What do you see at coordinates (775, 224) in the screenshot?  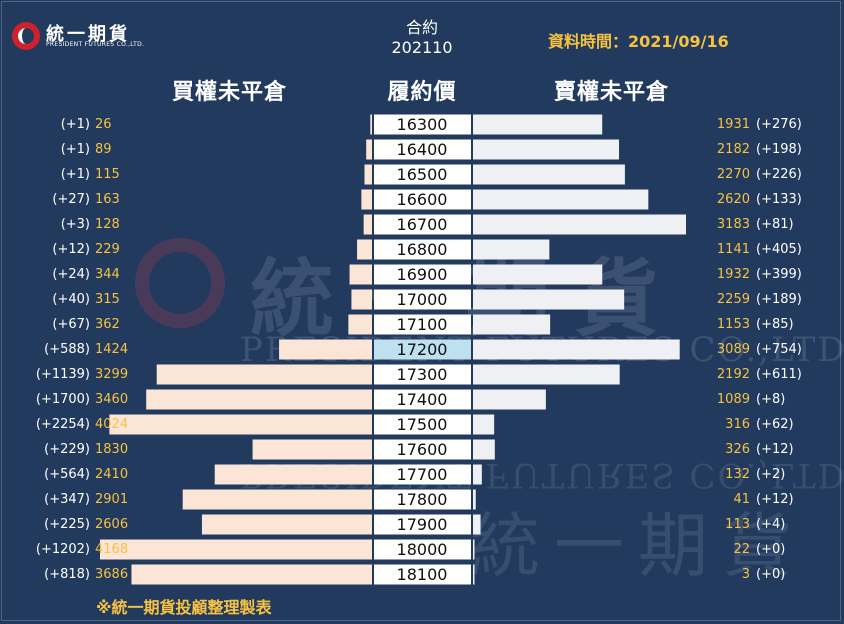 I see `put-change-label: (+81)` at bounding box center [775, 224].